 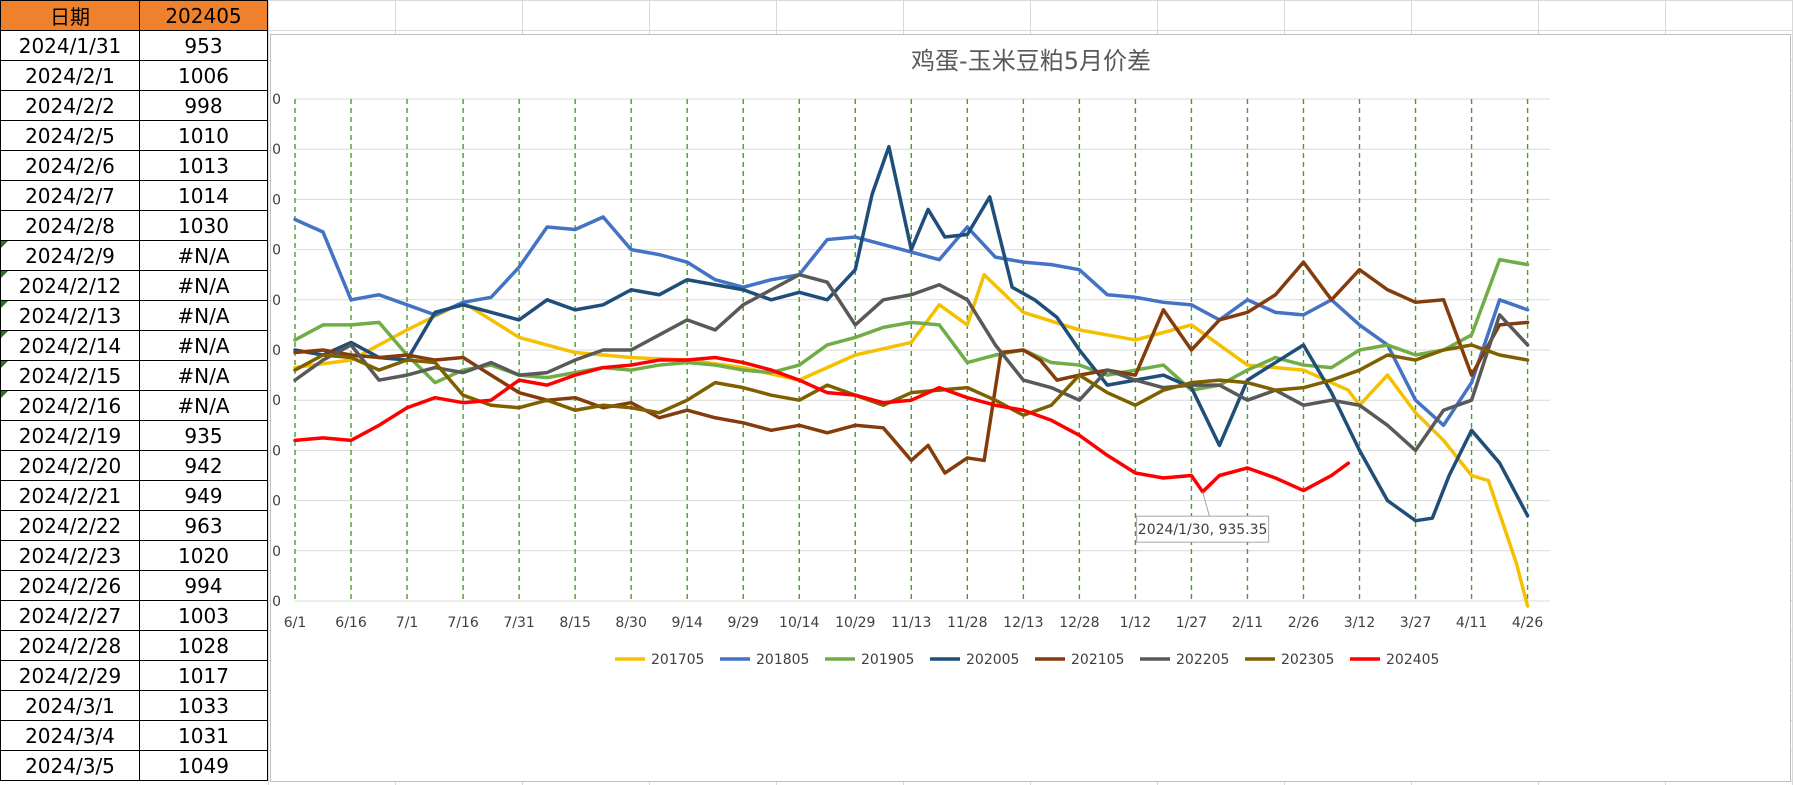 I want to click on y-tick-label: 1700, so click(x=276, y=301).